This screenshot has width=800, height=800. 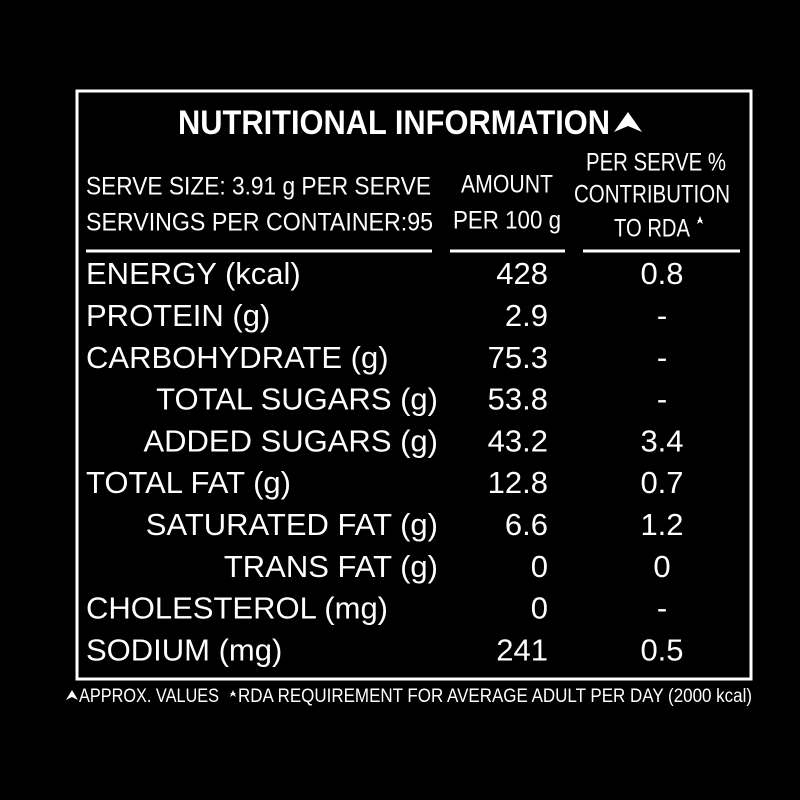 What do you see at coordinates (290, 440) in the screenshot?
I see `nutrient-name: ADDED SUGARS (g)` at bounding box center [290, 440].